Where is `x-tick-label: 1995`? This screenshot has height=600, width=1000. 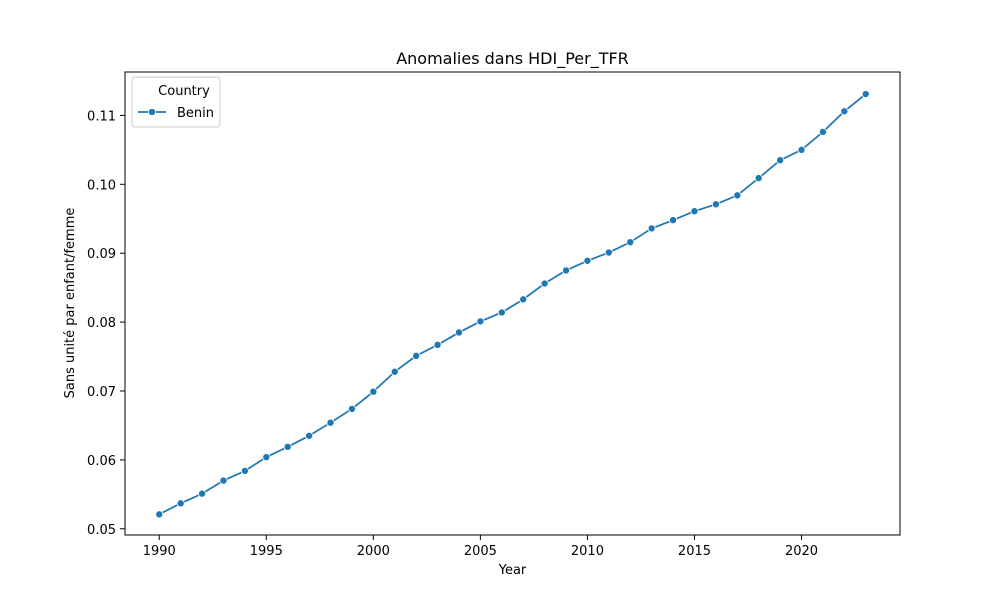
x-tick-label: 1995 is located at coordinates (266, 551).